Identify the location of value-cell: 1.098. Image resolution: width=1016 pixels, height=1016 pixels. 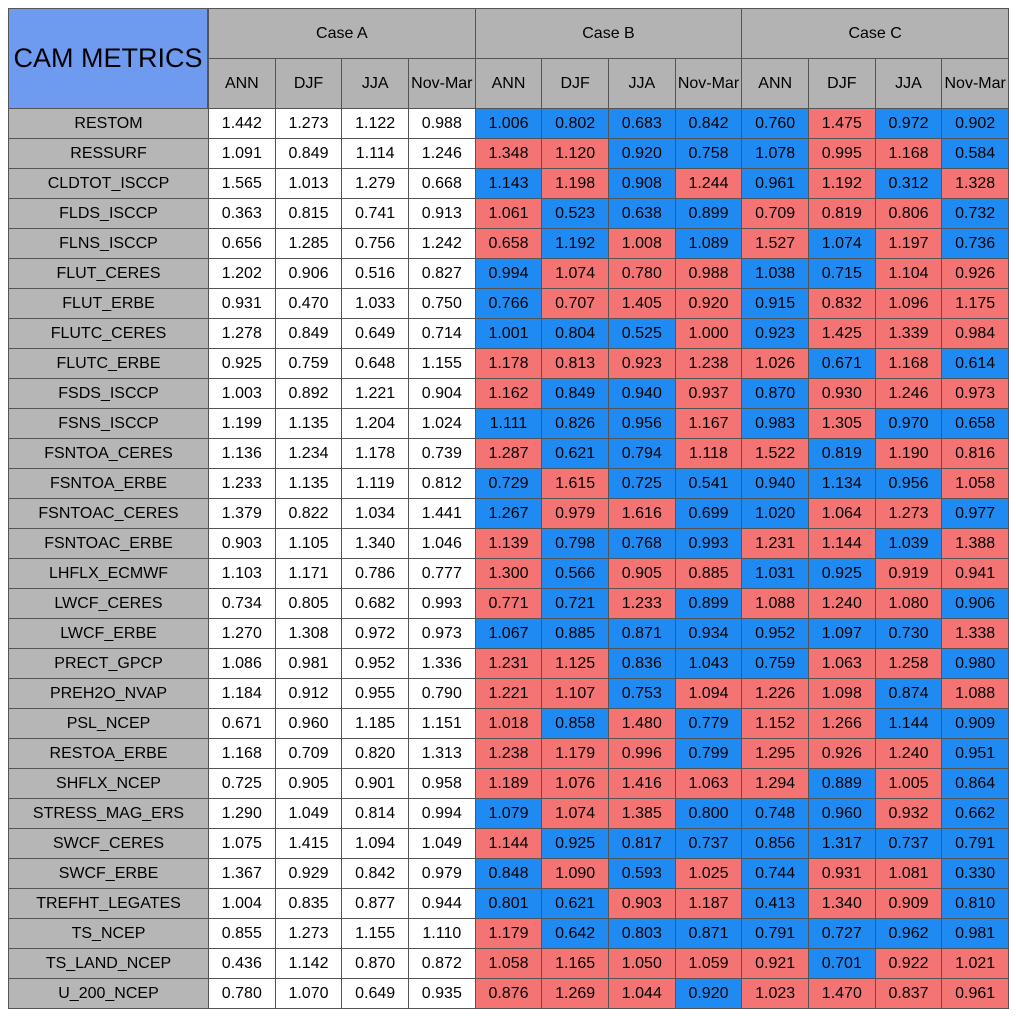
(842, 693).